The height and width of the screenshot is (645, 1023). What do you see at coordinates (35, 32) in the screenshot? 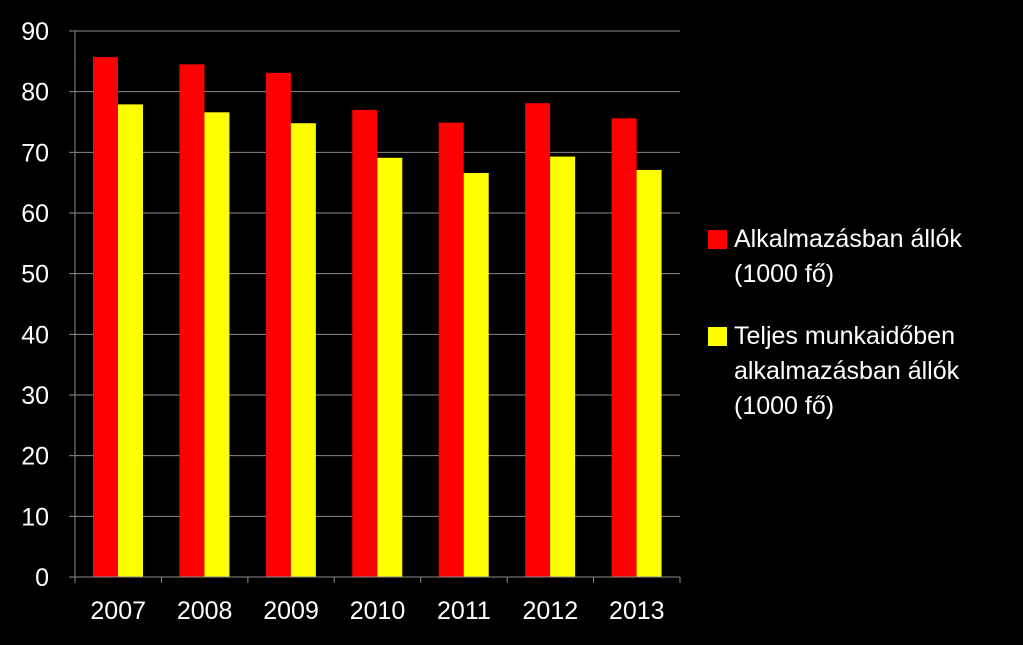
I see `y-tick-label: 90` at bounding box center [35, 32].